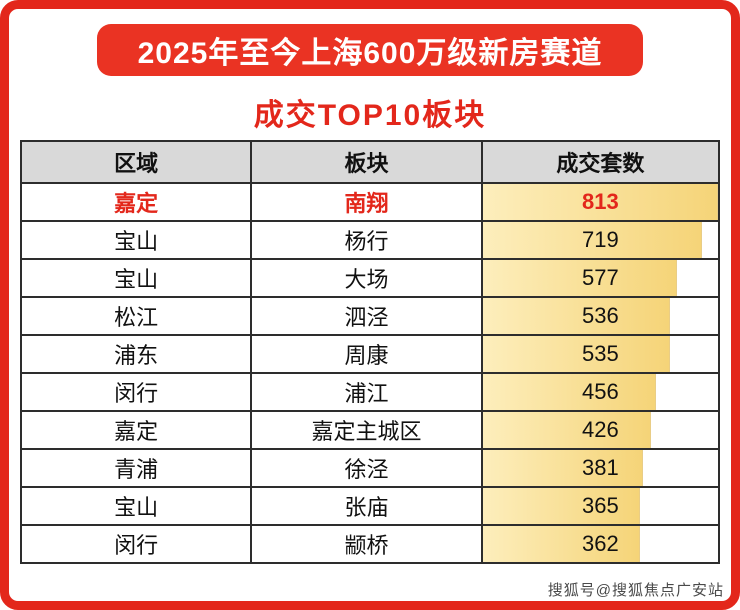 The image size is (740, 610). I want to click on count-cell: 535, so click(600, 354).